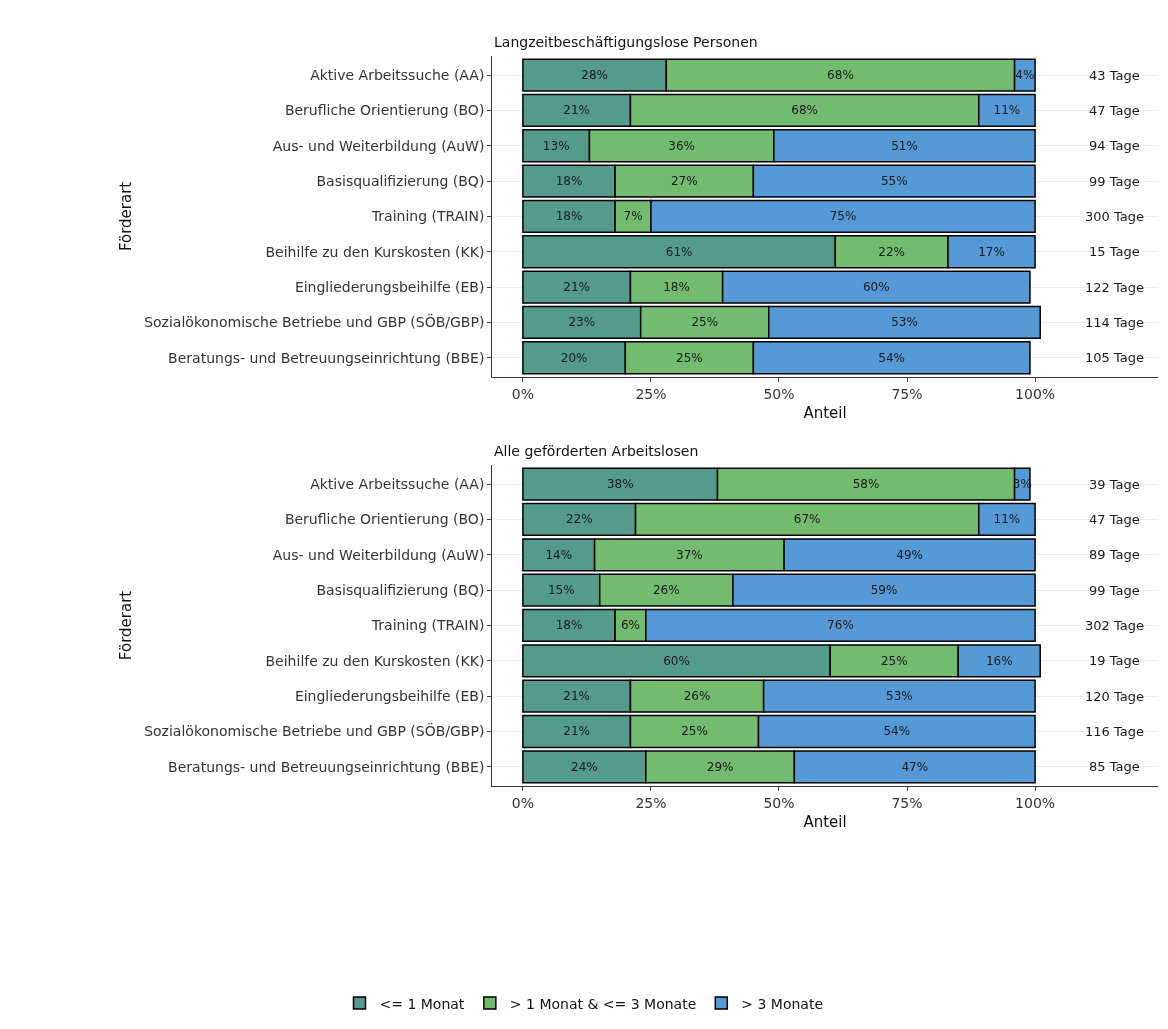 The image size is (1168, 1029). I want to click on data-label: 14%, so click(559, 554).